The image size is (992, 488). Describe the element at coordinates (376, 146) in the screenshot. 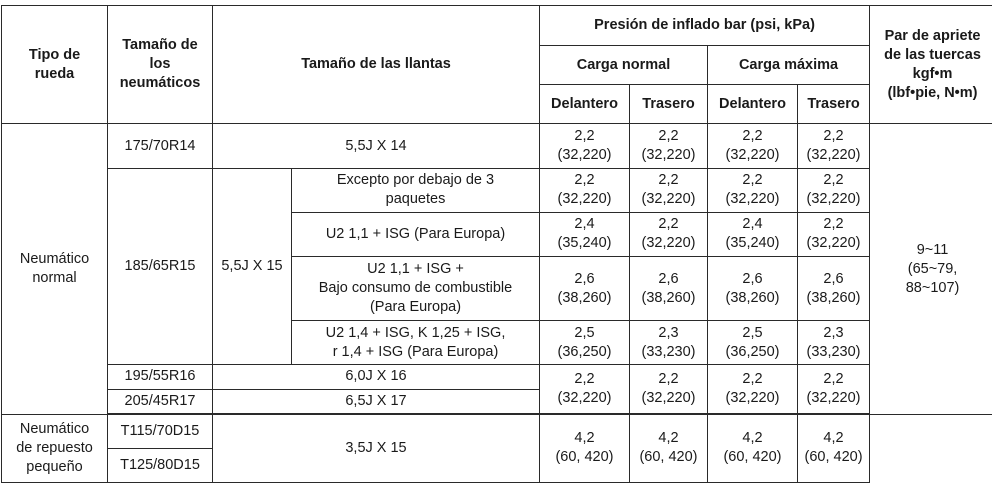

I see `rim-size: 5,5J X 14` at that location.